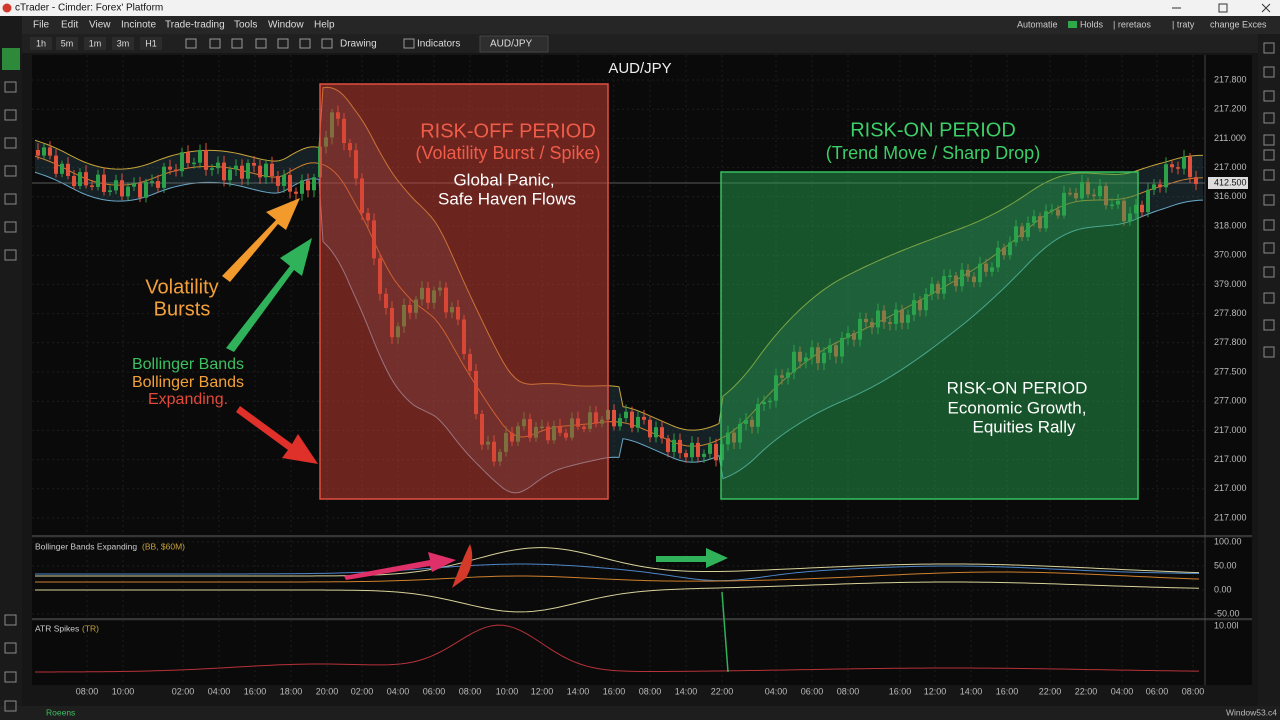 The height and width of the screenshot is (720, 1280). What do you see at coordinates (1228, 183) in the screenshot?
I see `current-price-box` at bounding box center [1228, 183].